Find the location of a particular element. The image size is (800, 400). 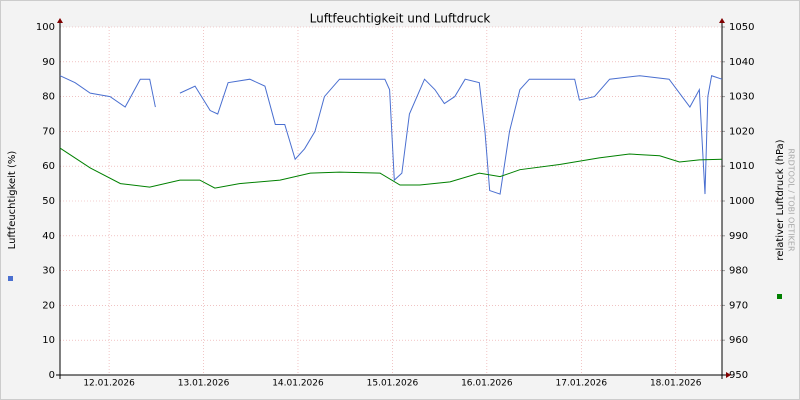

y-tick-label: 0 is located at coordinates (52, 375).